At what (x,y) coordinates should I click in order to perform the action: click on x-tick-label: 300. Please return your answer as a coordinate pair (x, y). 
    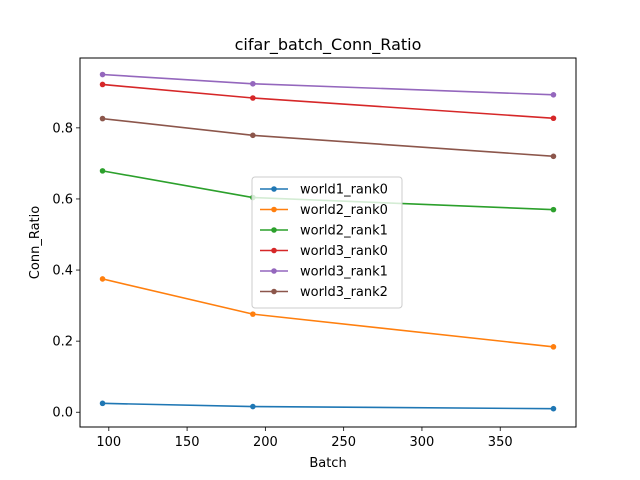
    Looking at the image, I should click on (422, 442).